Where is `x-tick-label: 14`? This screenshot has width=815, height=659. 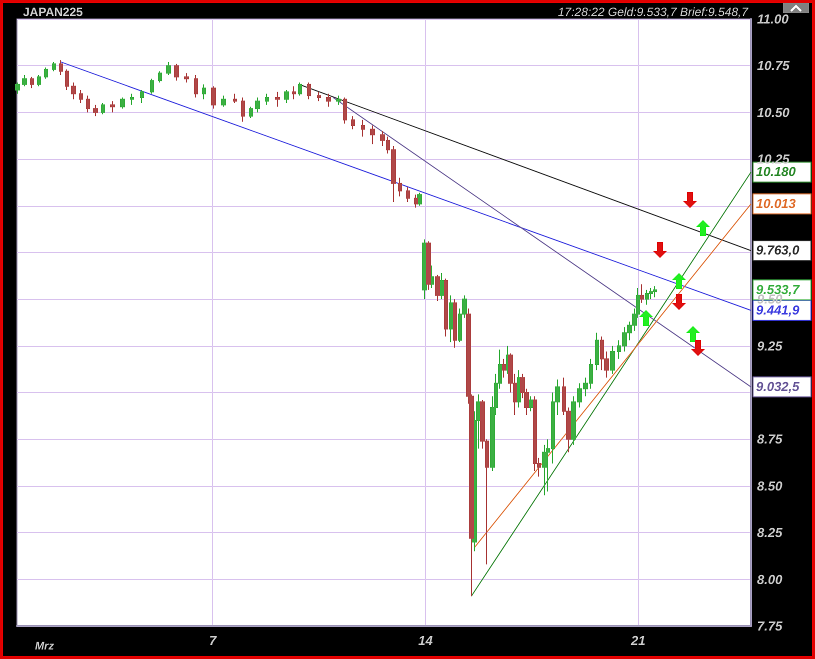
x-tick-label: 14 is located at coordinates (426, 640).